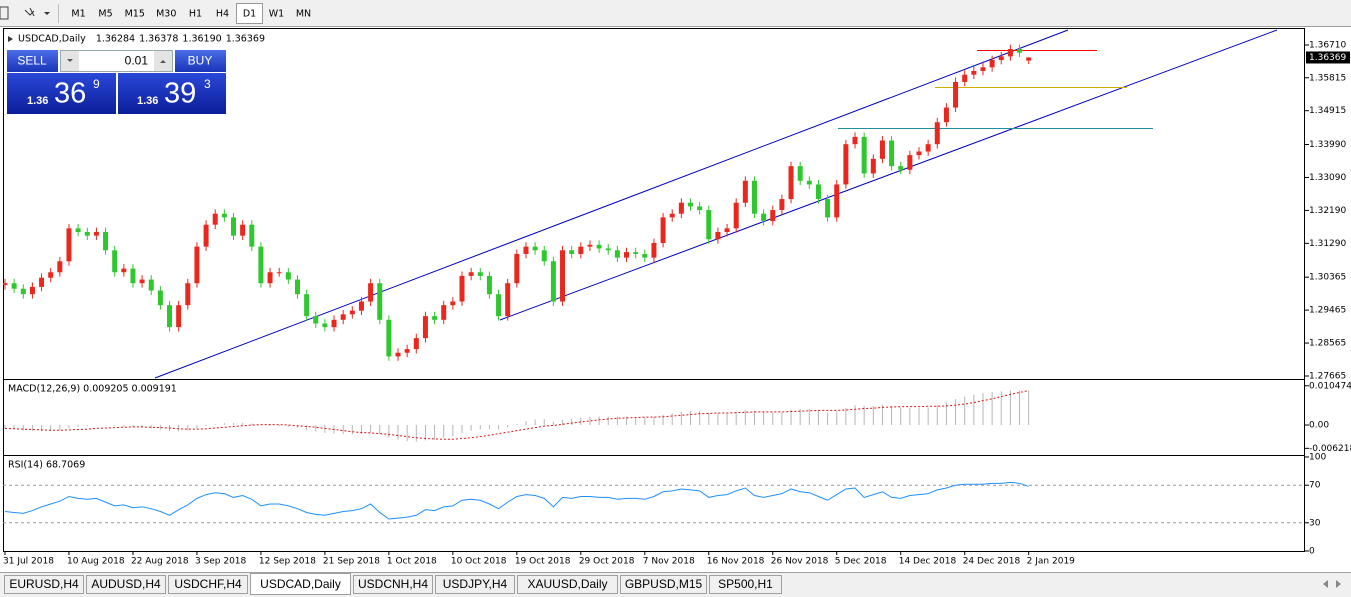  What do you see at coordinates (736, 562) in the screenshot?
I see `x-tick-label: 16 Nov 2018` at bounding box center [736, 562].